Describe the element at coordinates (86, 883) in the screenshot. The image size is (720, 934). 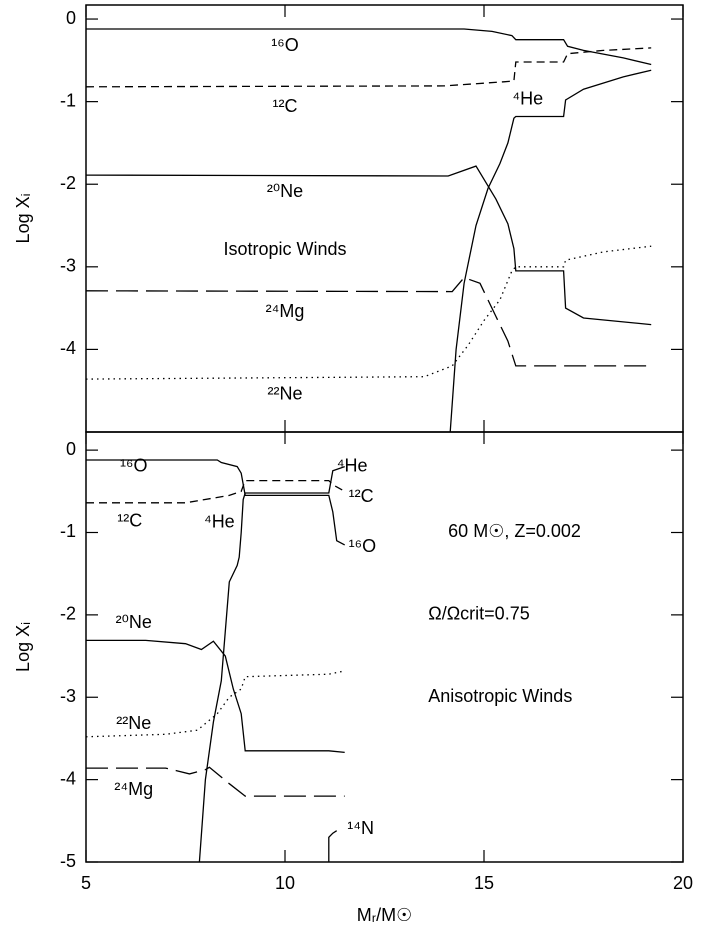
I see `x-tick-label: 5` at that location.